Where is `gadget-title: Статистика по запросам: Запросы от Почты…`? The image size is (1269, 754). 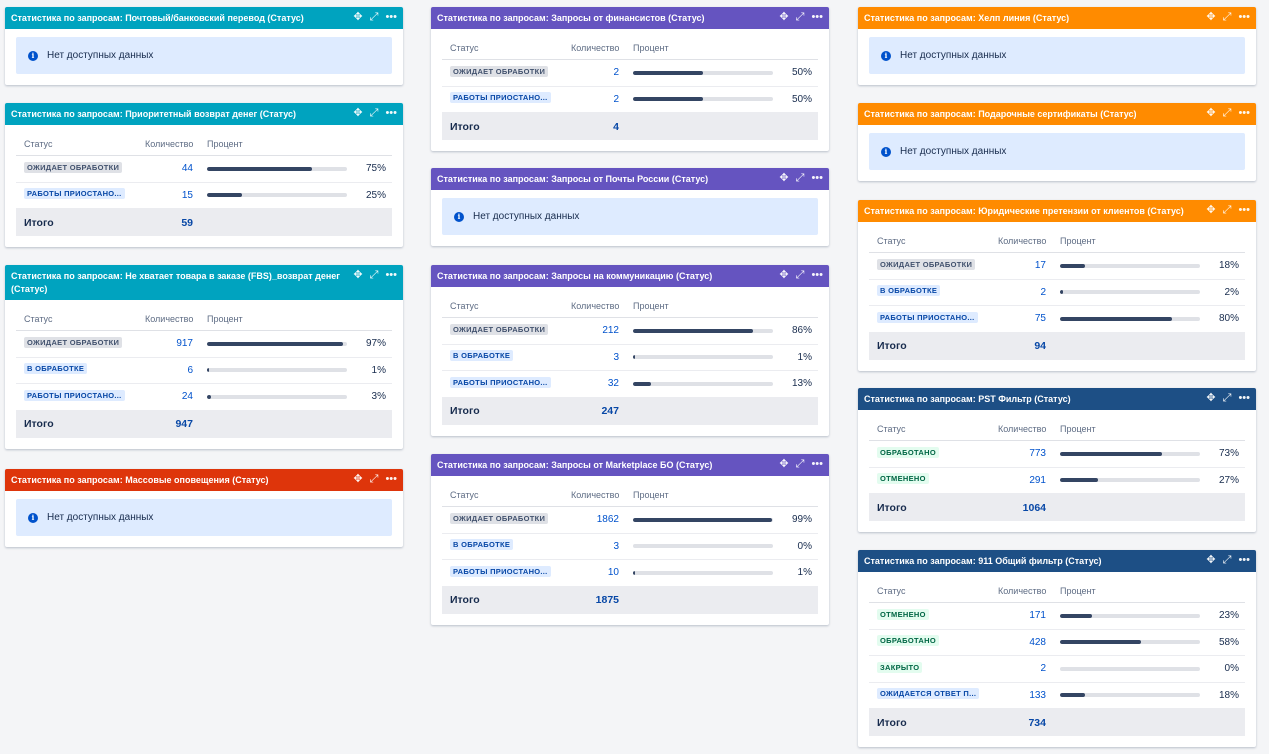 gadget-title: Статистика по запросам: Запросы от Почты… is located at coordinates (573, 179).